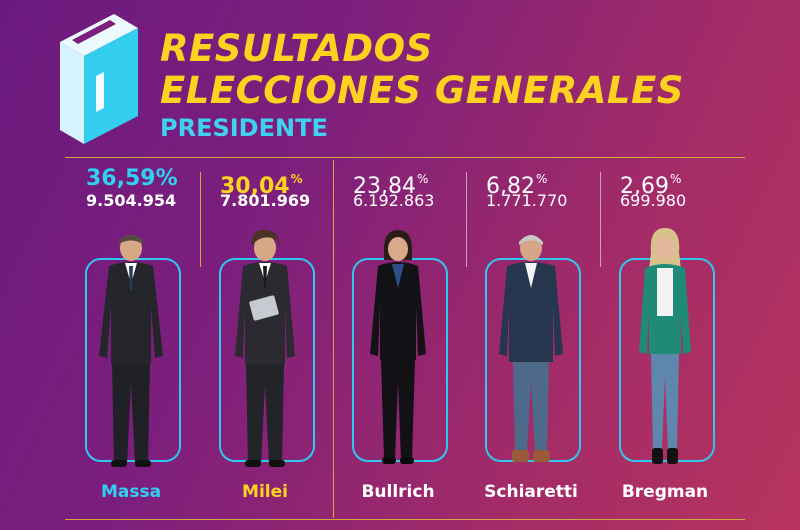  Describe the element at coordinates (405, 519) in the screenshot. I see `bottom-divider` at that location.